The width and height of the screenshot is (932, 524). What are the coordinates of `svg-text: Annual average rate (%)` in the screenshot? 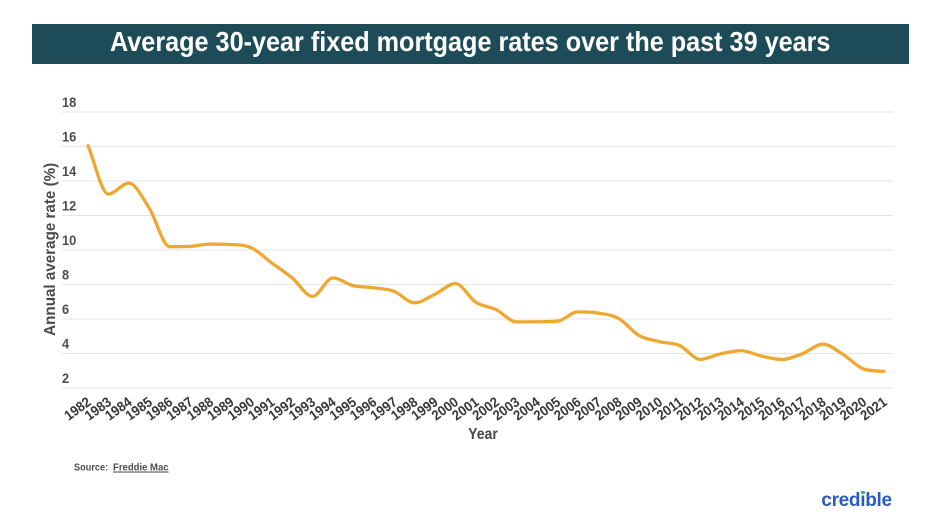 It's located at (50, 249).